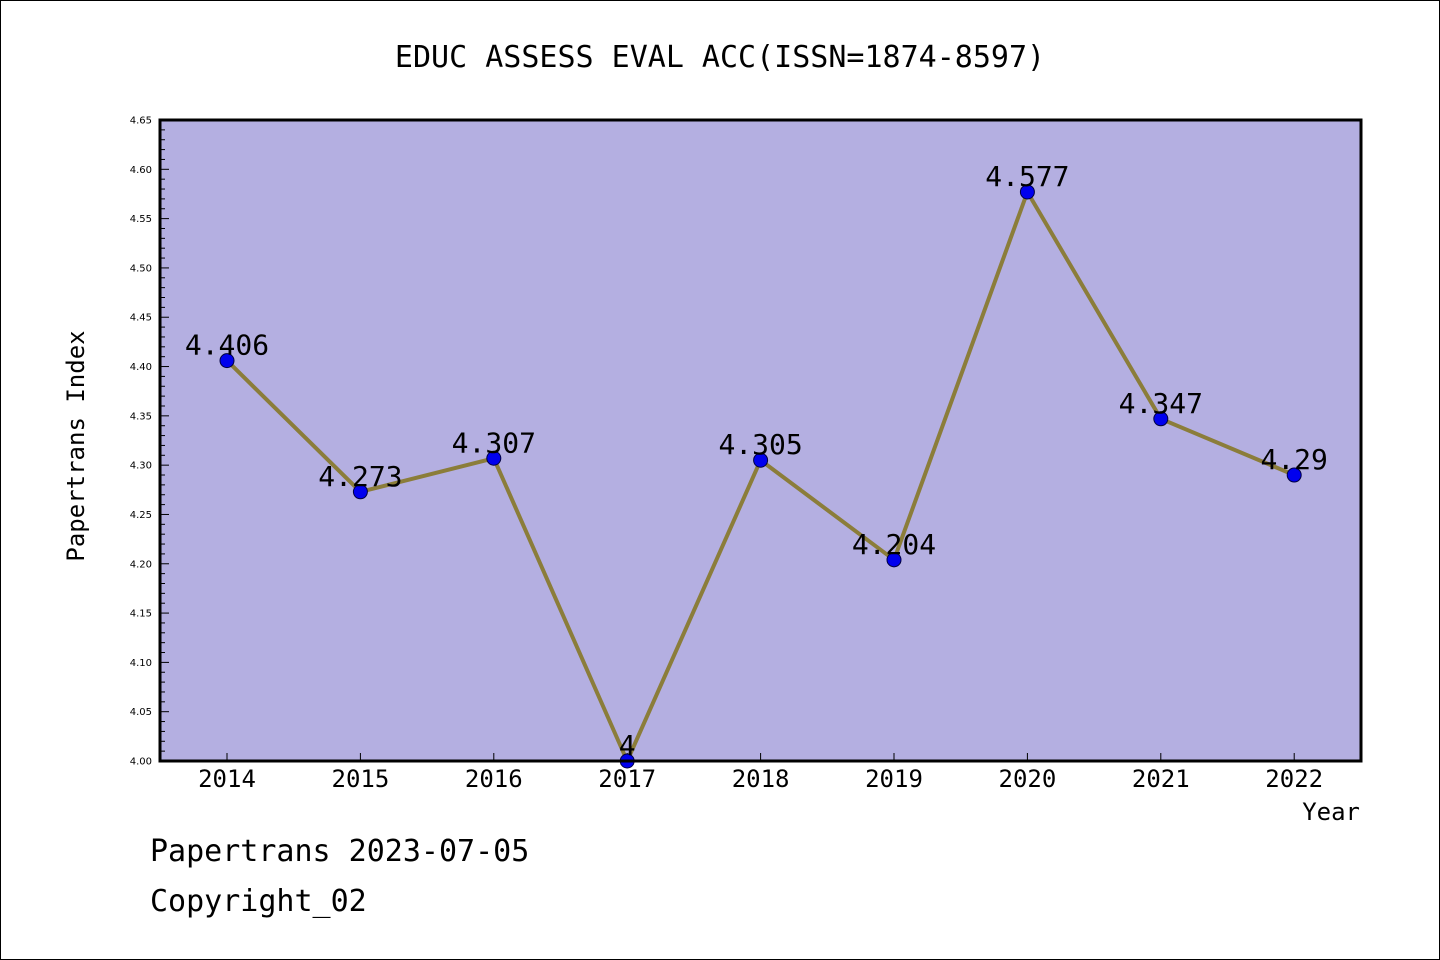  What do you see at coordinates (1161, 403) in the screenshot?
I see `data-label: 4.347` at bounding box center [1161, 403].